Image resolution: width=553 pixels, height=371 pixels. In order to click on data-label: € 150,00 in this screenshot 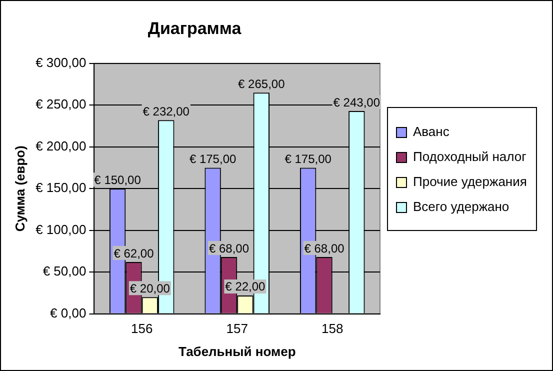, I will do `click(118, 179)`.